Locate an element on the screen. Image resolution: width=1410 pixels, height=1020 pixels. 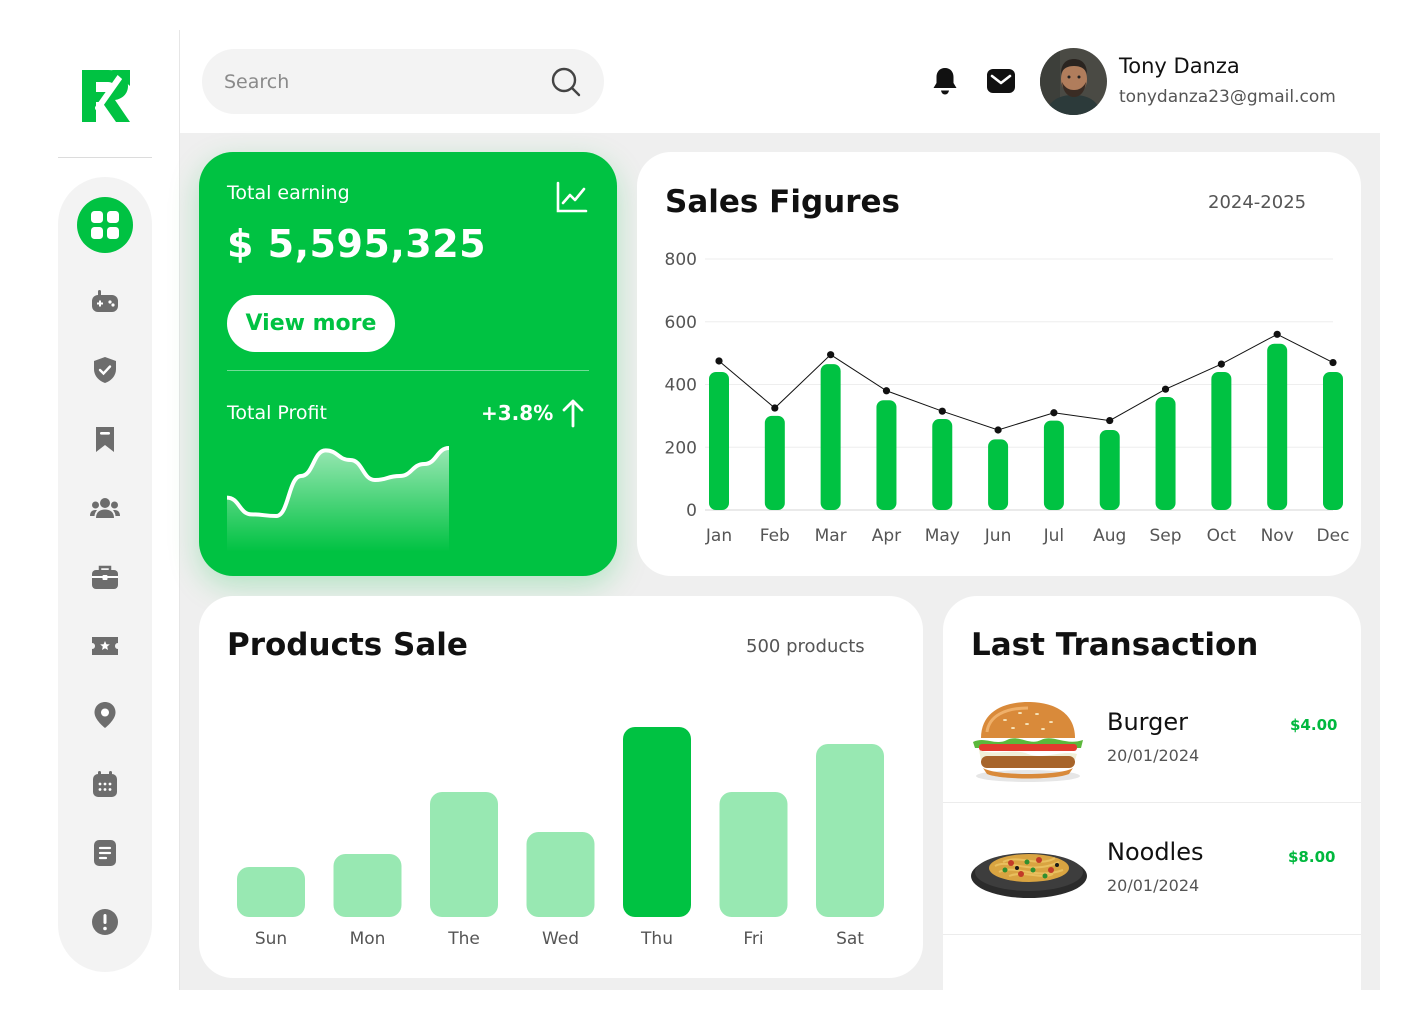
y-tick-label: 200 is located at coordinates (681, 448).